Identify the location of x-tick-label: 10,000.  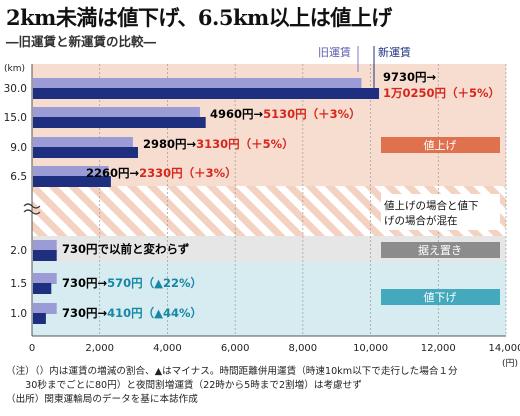
(370, 348).